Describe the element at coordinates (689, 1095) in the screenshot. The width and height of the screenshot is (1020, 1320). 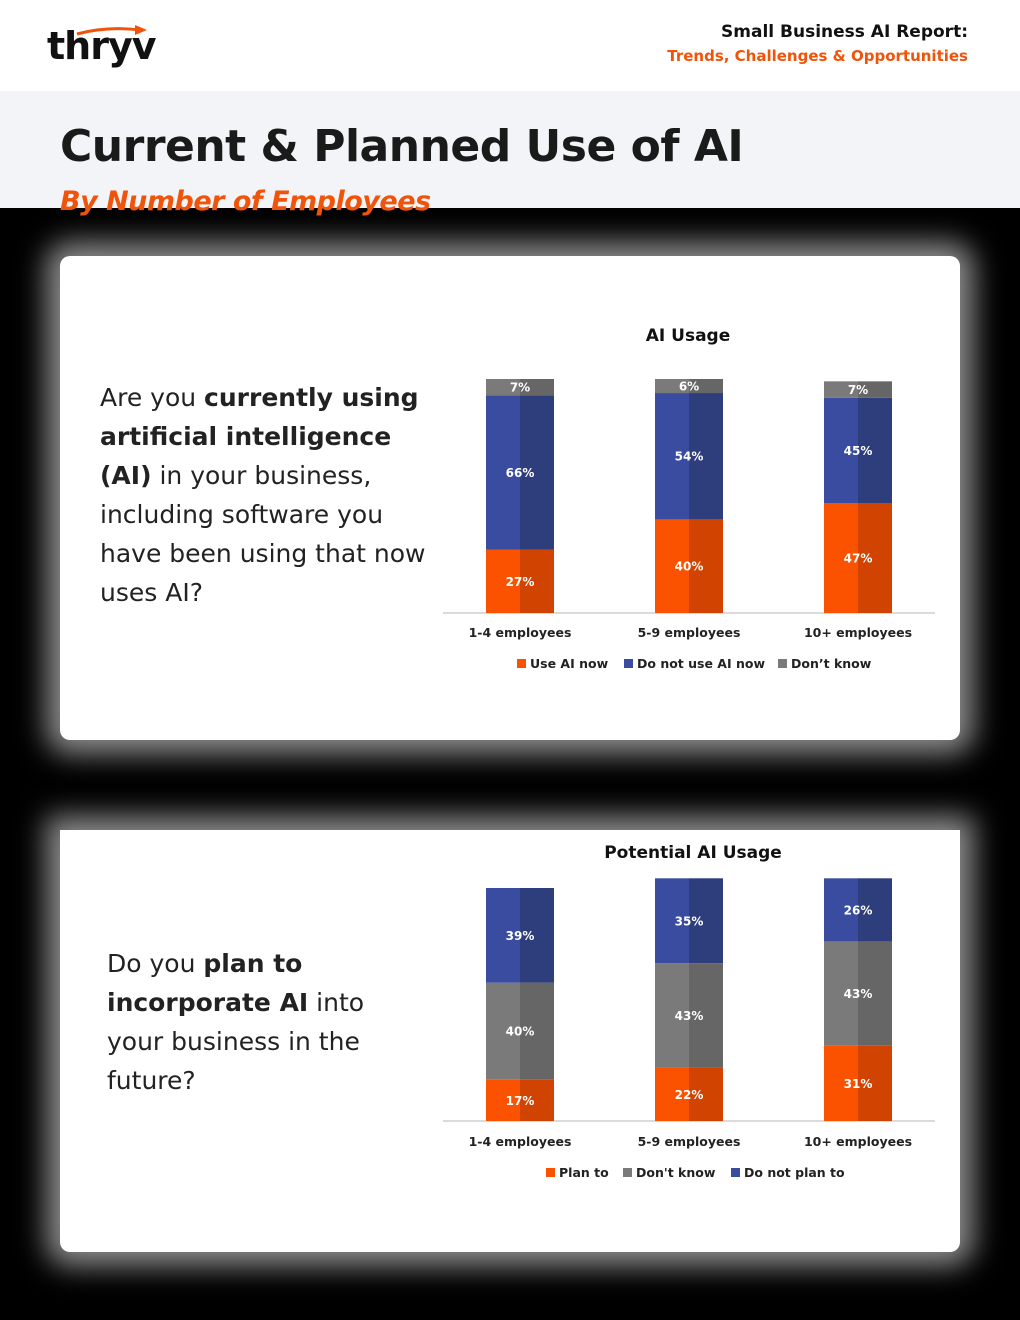
I see `data-label: 22%` at that location.